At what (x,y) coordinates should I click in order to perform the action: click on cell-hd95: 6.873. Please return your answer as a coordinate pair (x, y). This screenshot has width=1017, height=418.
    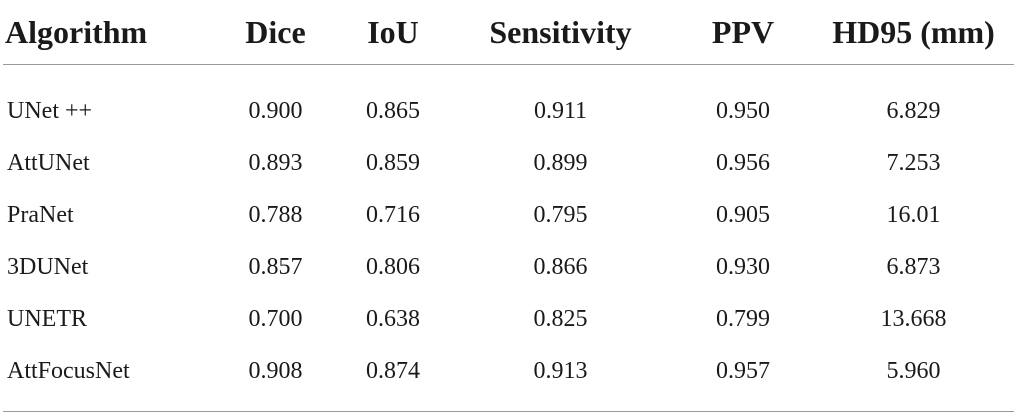
    Looking at the image, I should click on (913, 266).